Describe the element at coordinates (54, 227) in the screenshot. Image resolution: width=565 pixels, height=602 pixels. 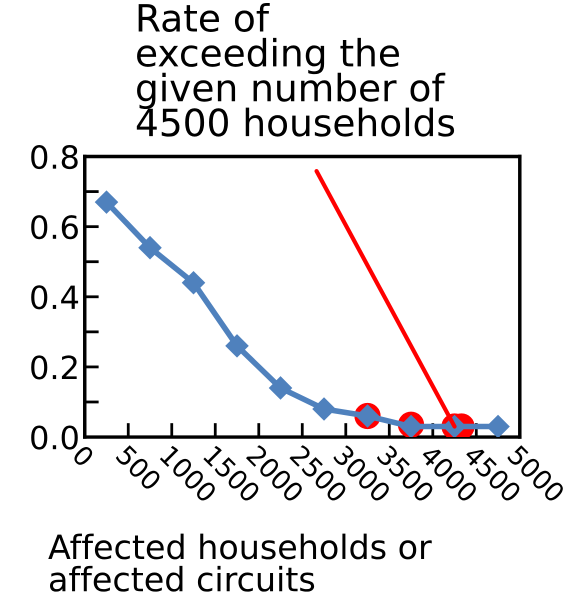
I see `y-tick-label: 0.6` at that location.